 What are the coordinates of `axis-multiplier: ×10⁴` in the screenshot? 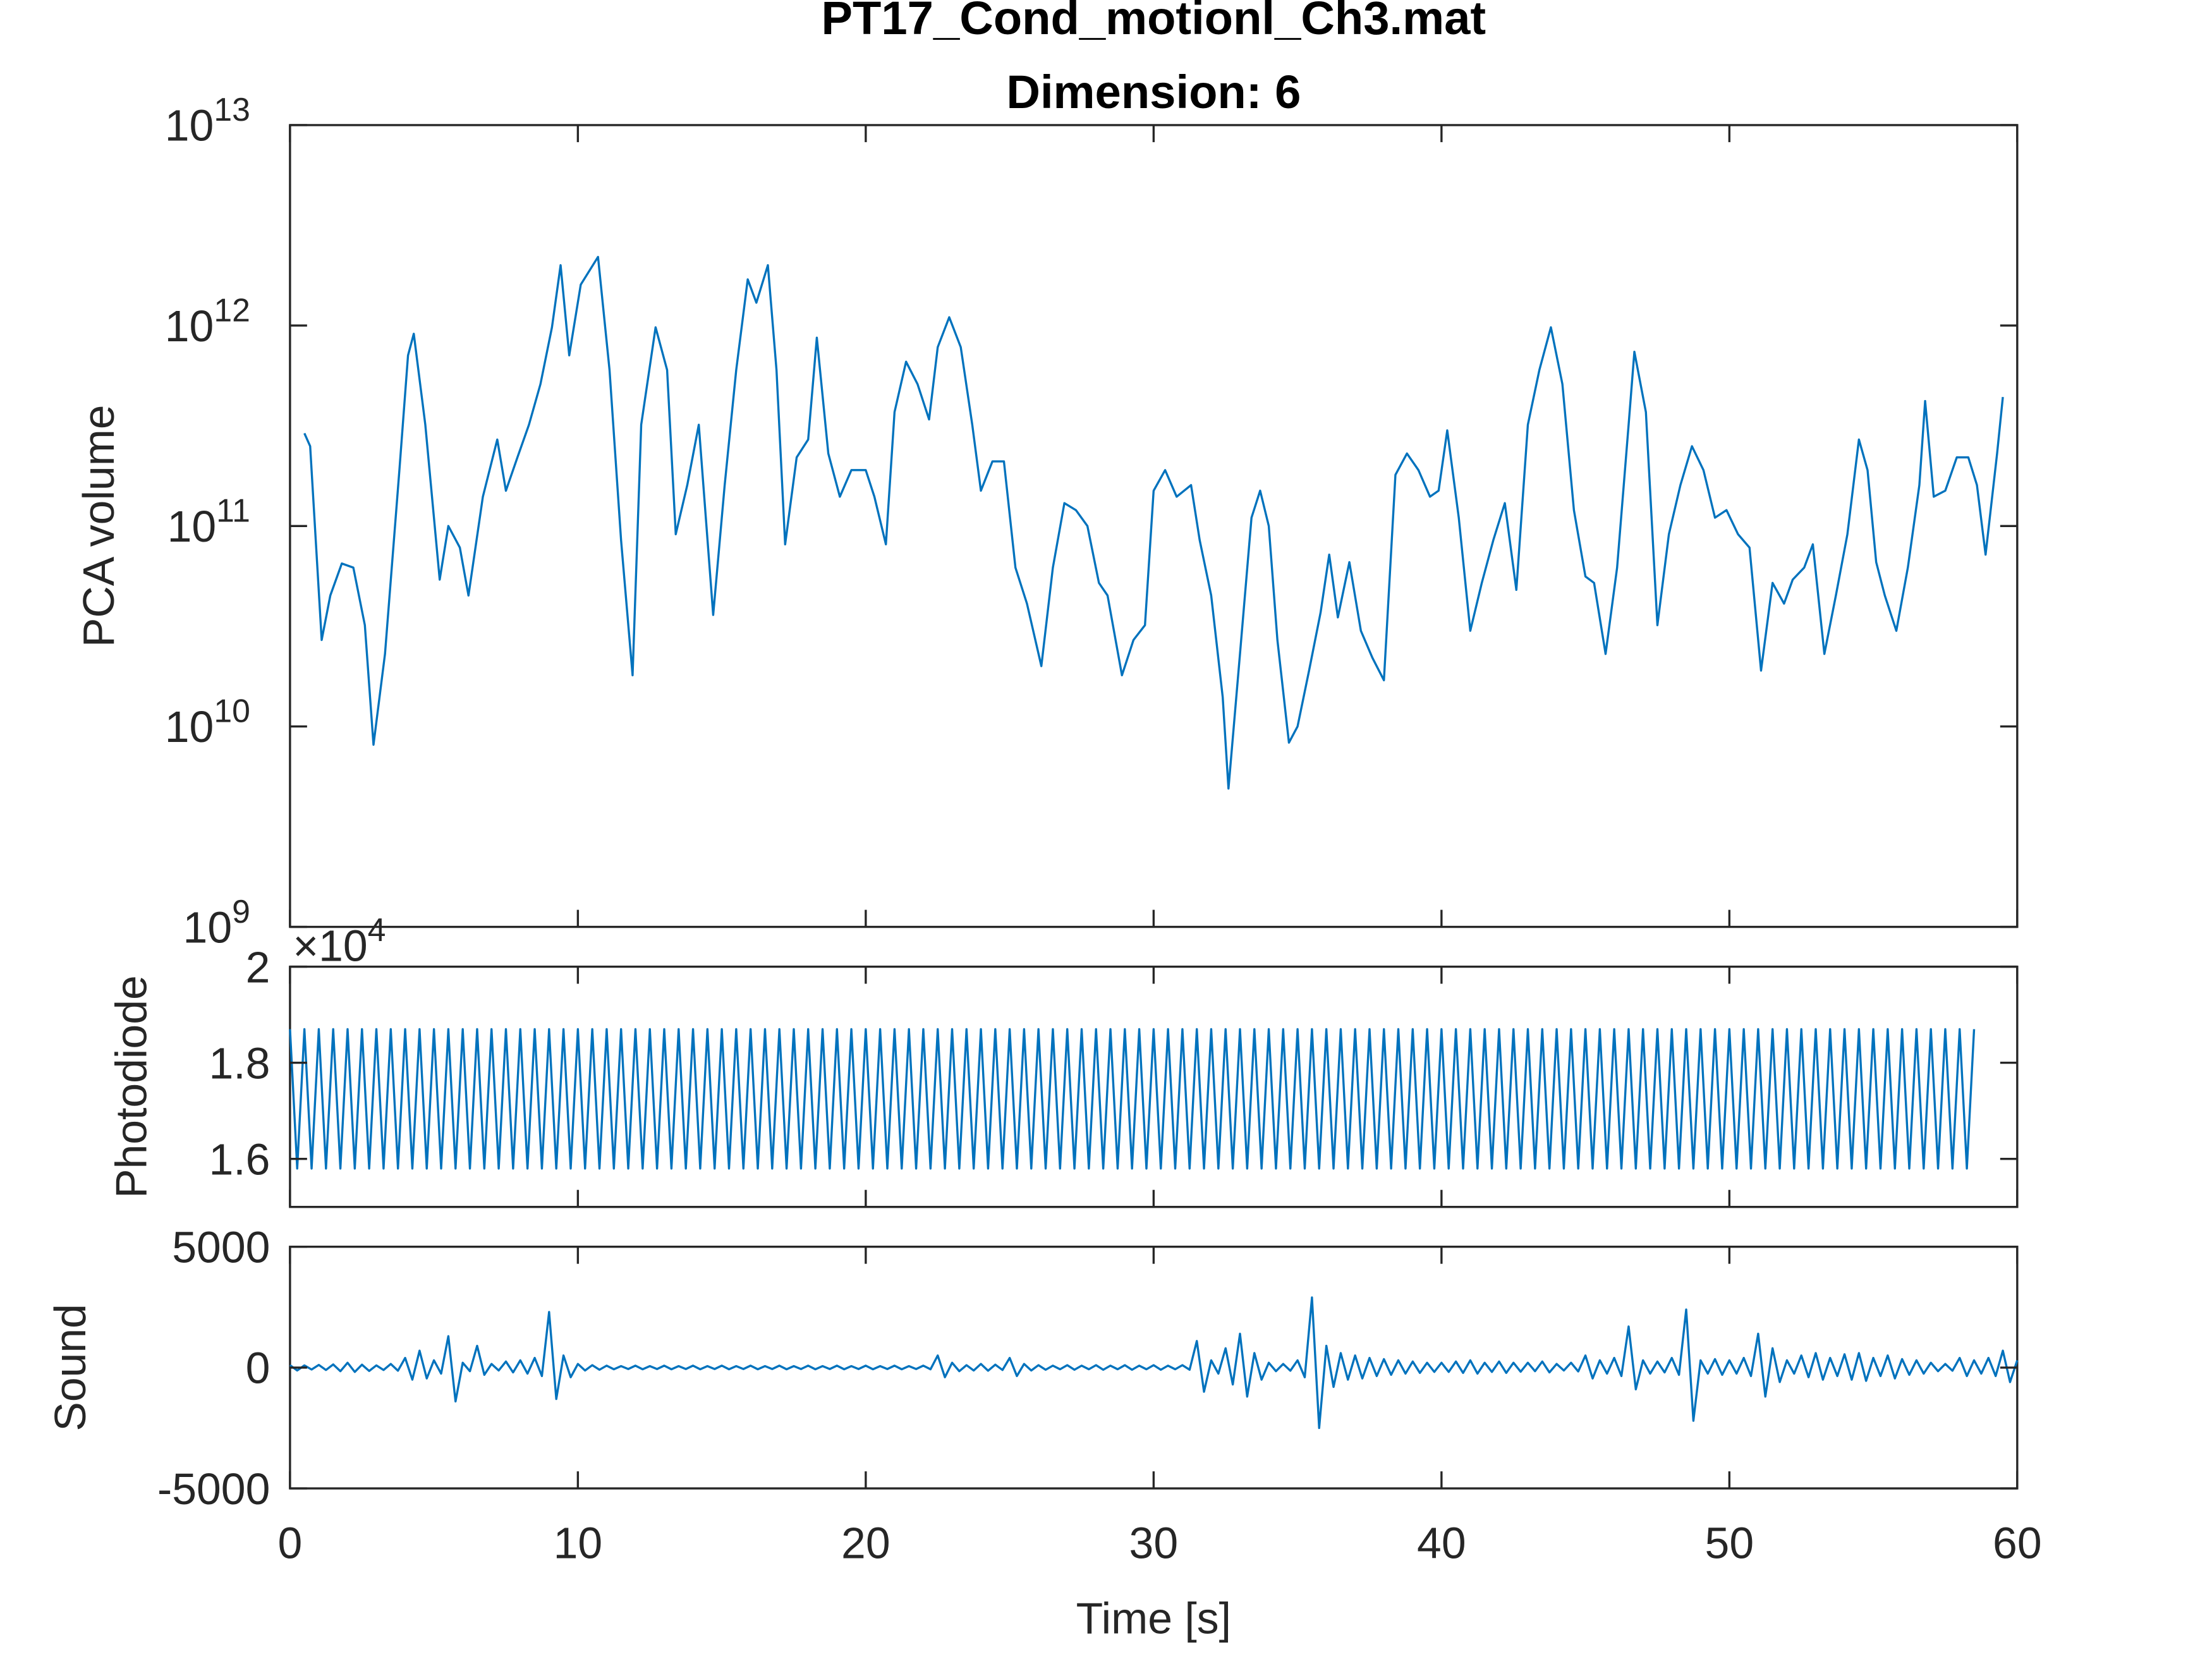 It's located at (339, 940).